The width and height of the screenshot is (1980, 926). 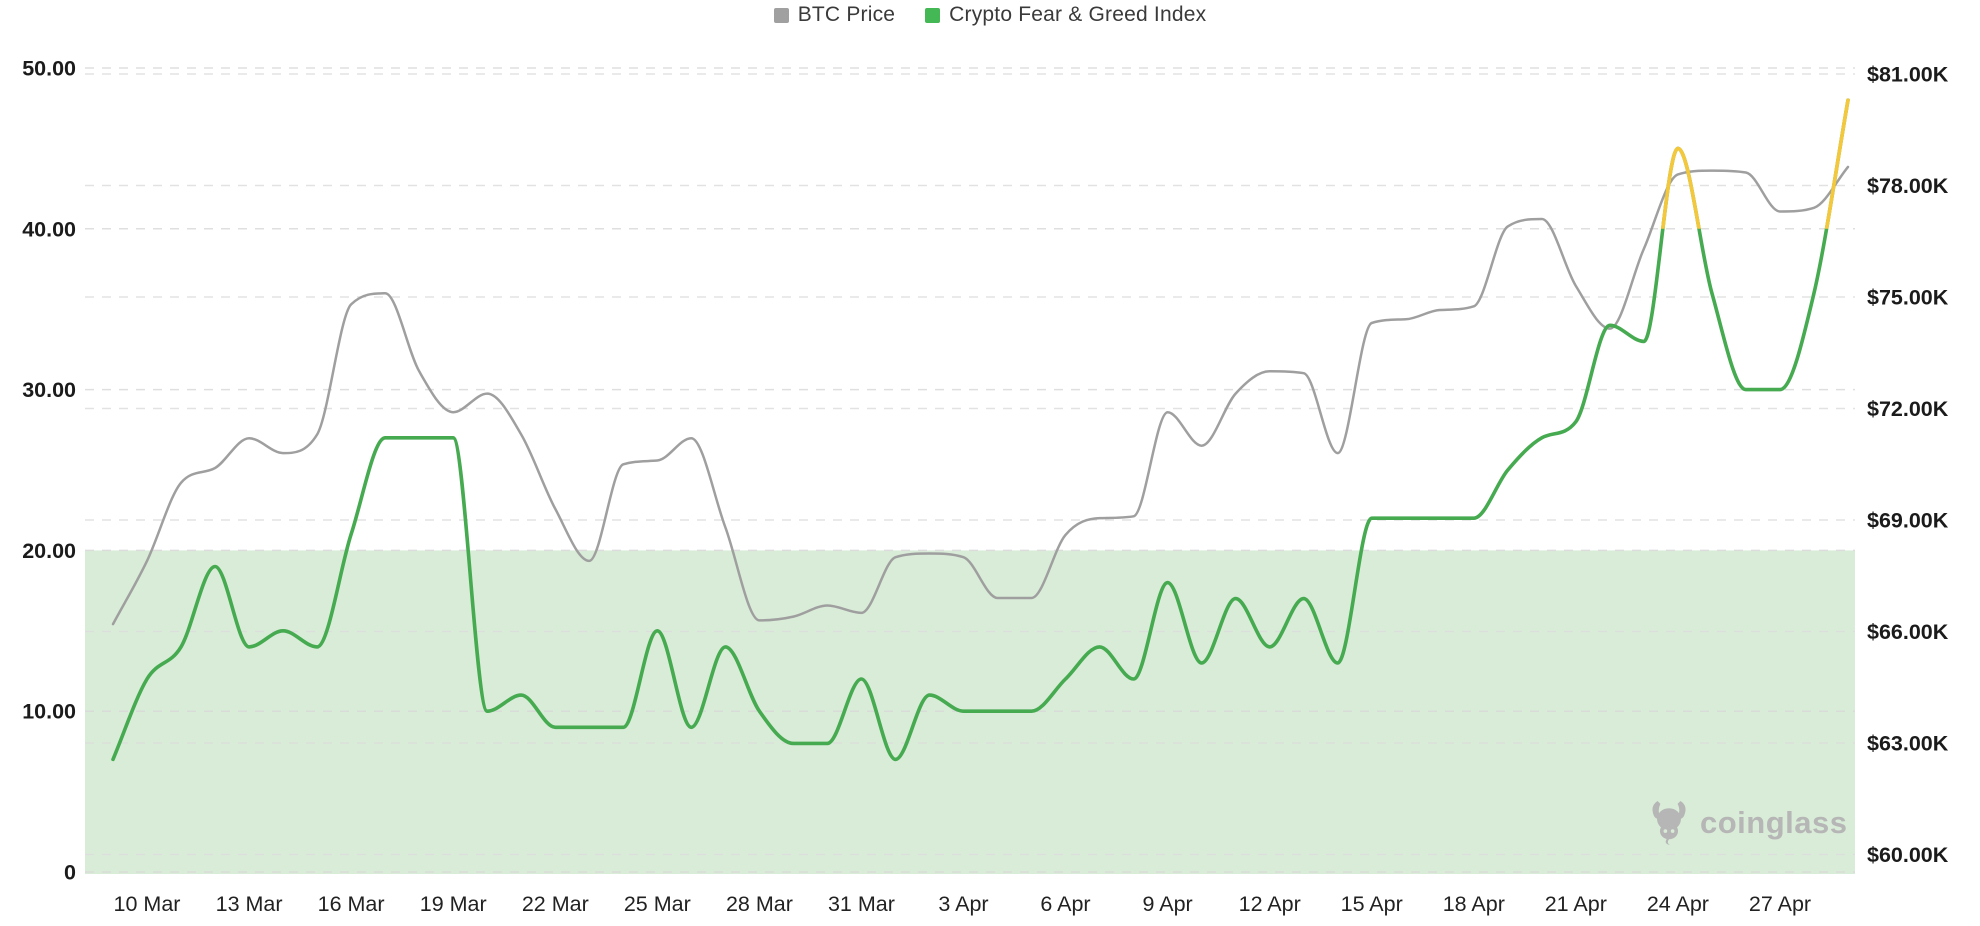 What do you see at coordinates (1474, 904) in the screenshot?
I see `x-axis-tick-18-Apr: 18 Apr` at bounding box center [1474, 904].